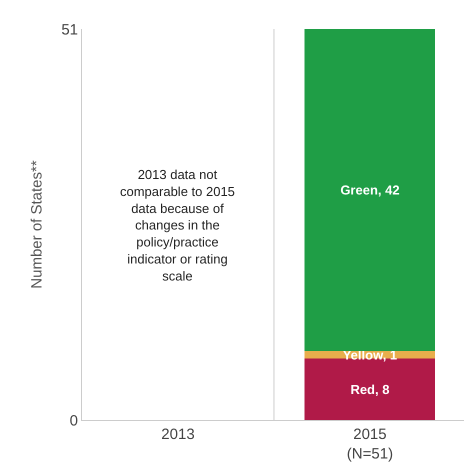 The height and width of the screenshot is (466, 464). Describe the element at coordinates (370, 190) in the screenshot. I see `data-label: Green, 42` at that location.